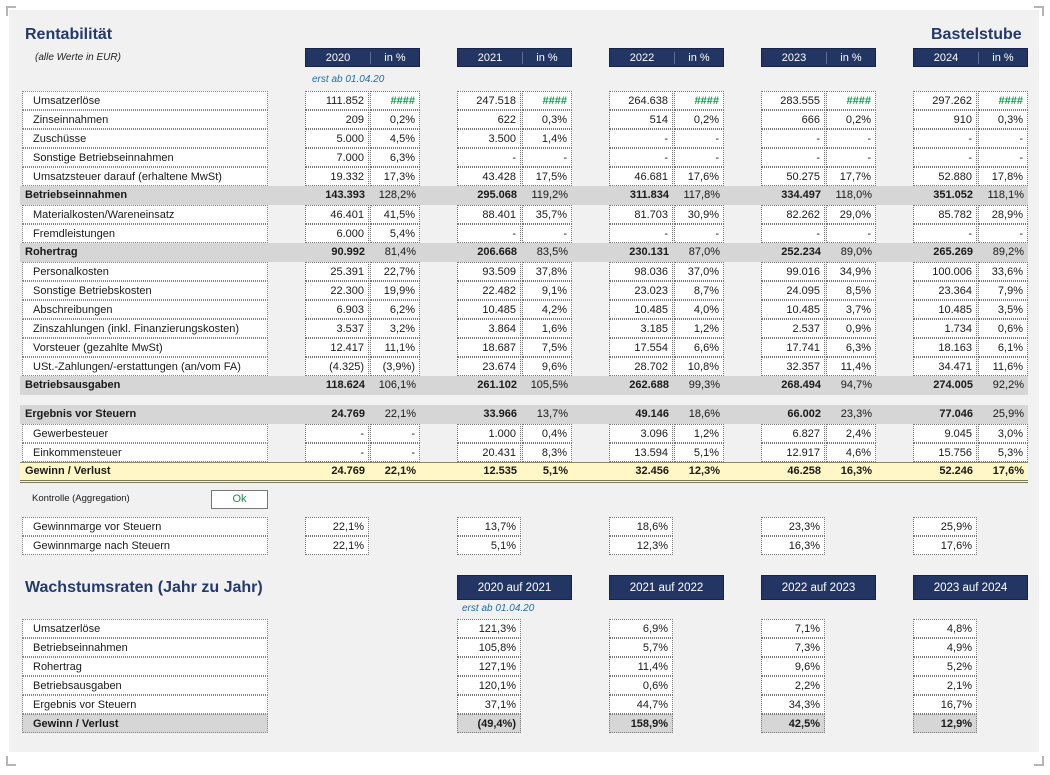 The image size is (1050, 775). Describe the element at coordinates (73, 385) in the screenshot. I see `row-label: Betriebsausgaben` at that location.